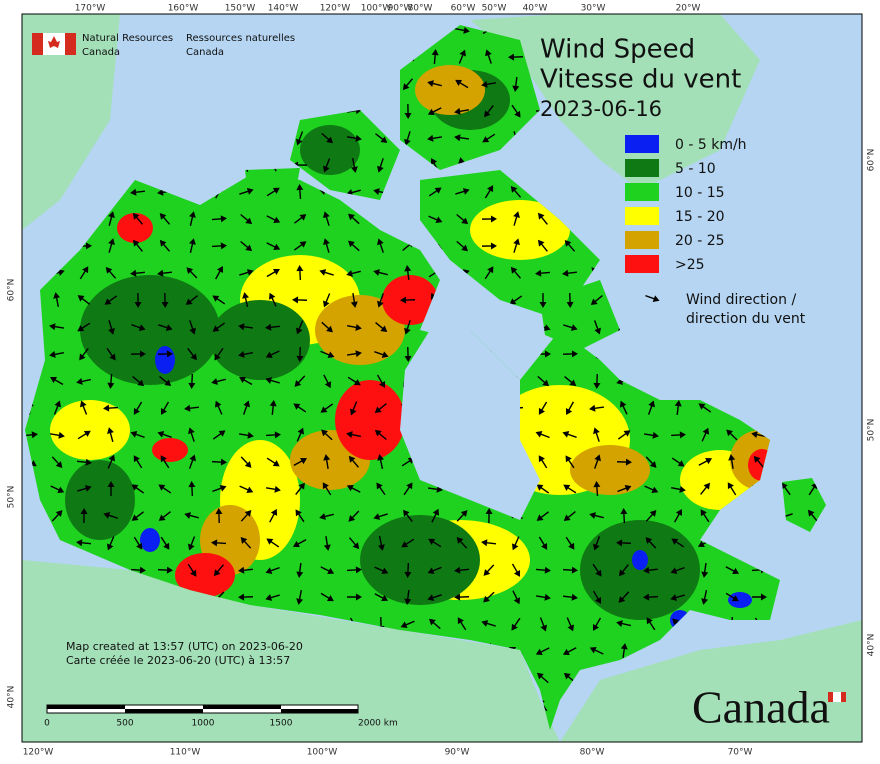 The width and height of the screenshot is (880, 764). I want to click on scale-label: 2000 km, so click(378, 724).